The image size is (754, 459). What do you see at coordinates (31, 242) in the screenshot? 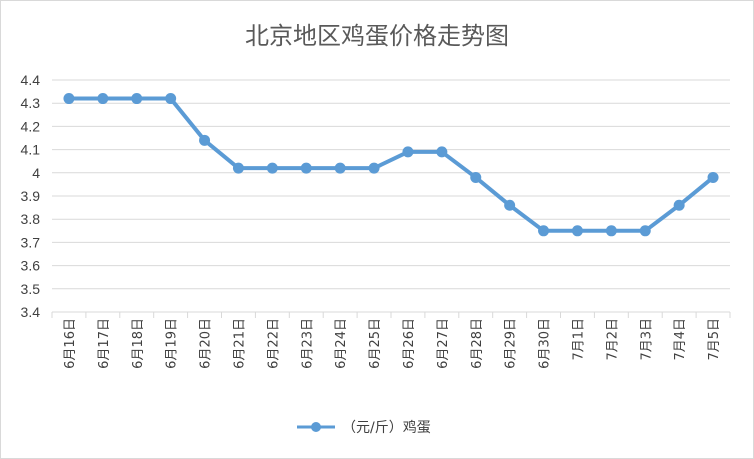
I see `y-tick-label: 3.7` at bounding box center [31, 242].